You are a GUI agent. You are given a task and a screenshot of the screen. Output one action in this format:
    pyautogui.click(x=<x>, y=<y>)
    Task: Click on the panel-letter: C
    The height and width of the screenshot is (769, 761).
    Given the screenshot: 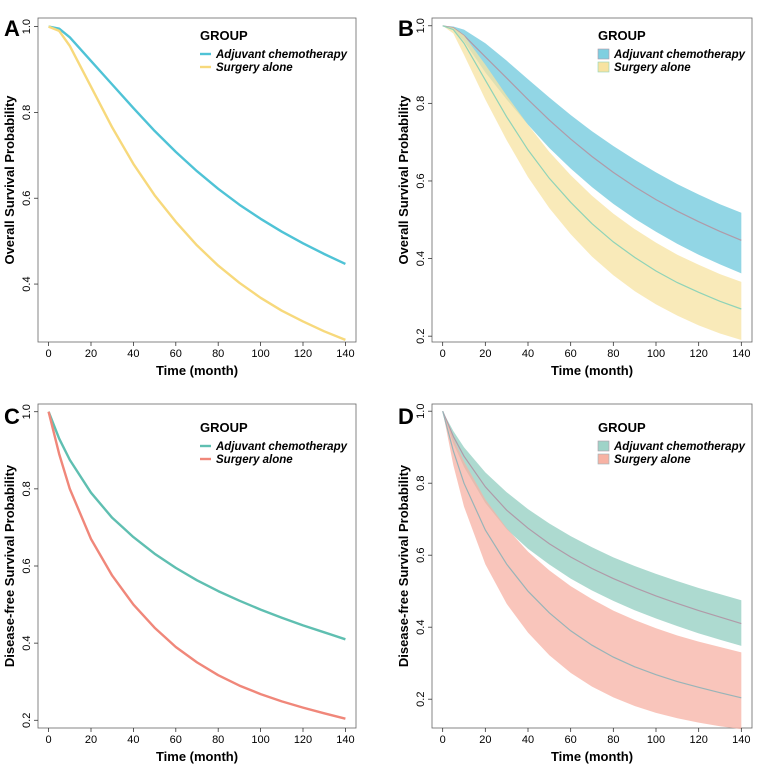 What is the action you would take?
    pyautogui.click(x=12, y=416)
    